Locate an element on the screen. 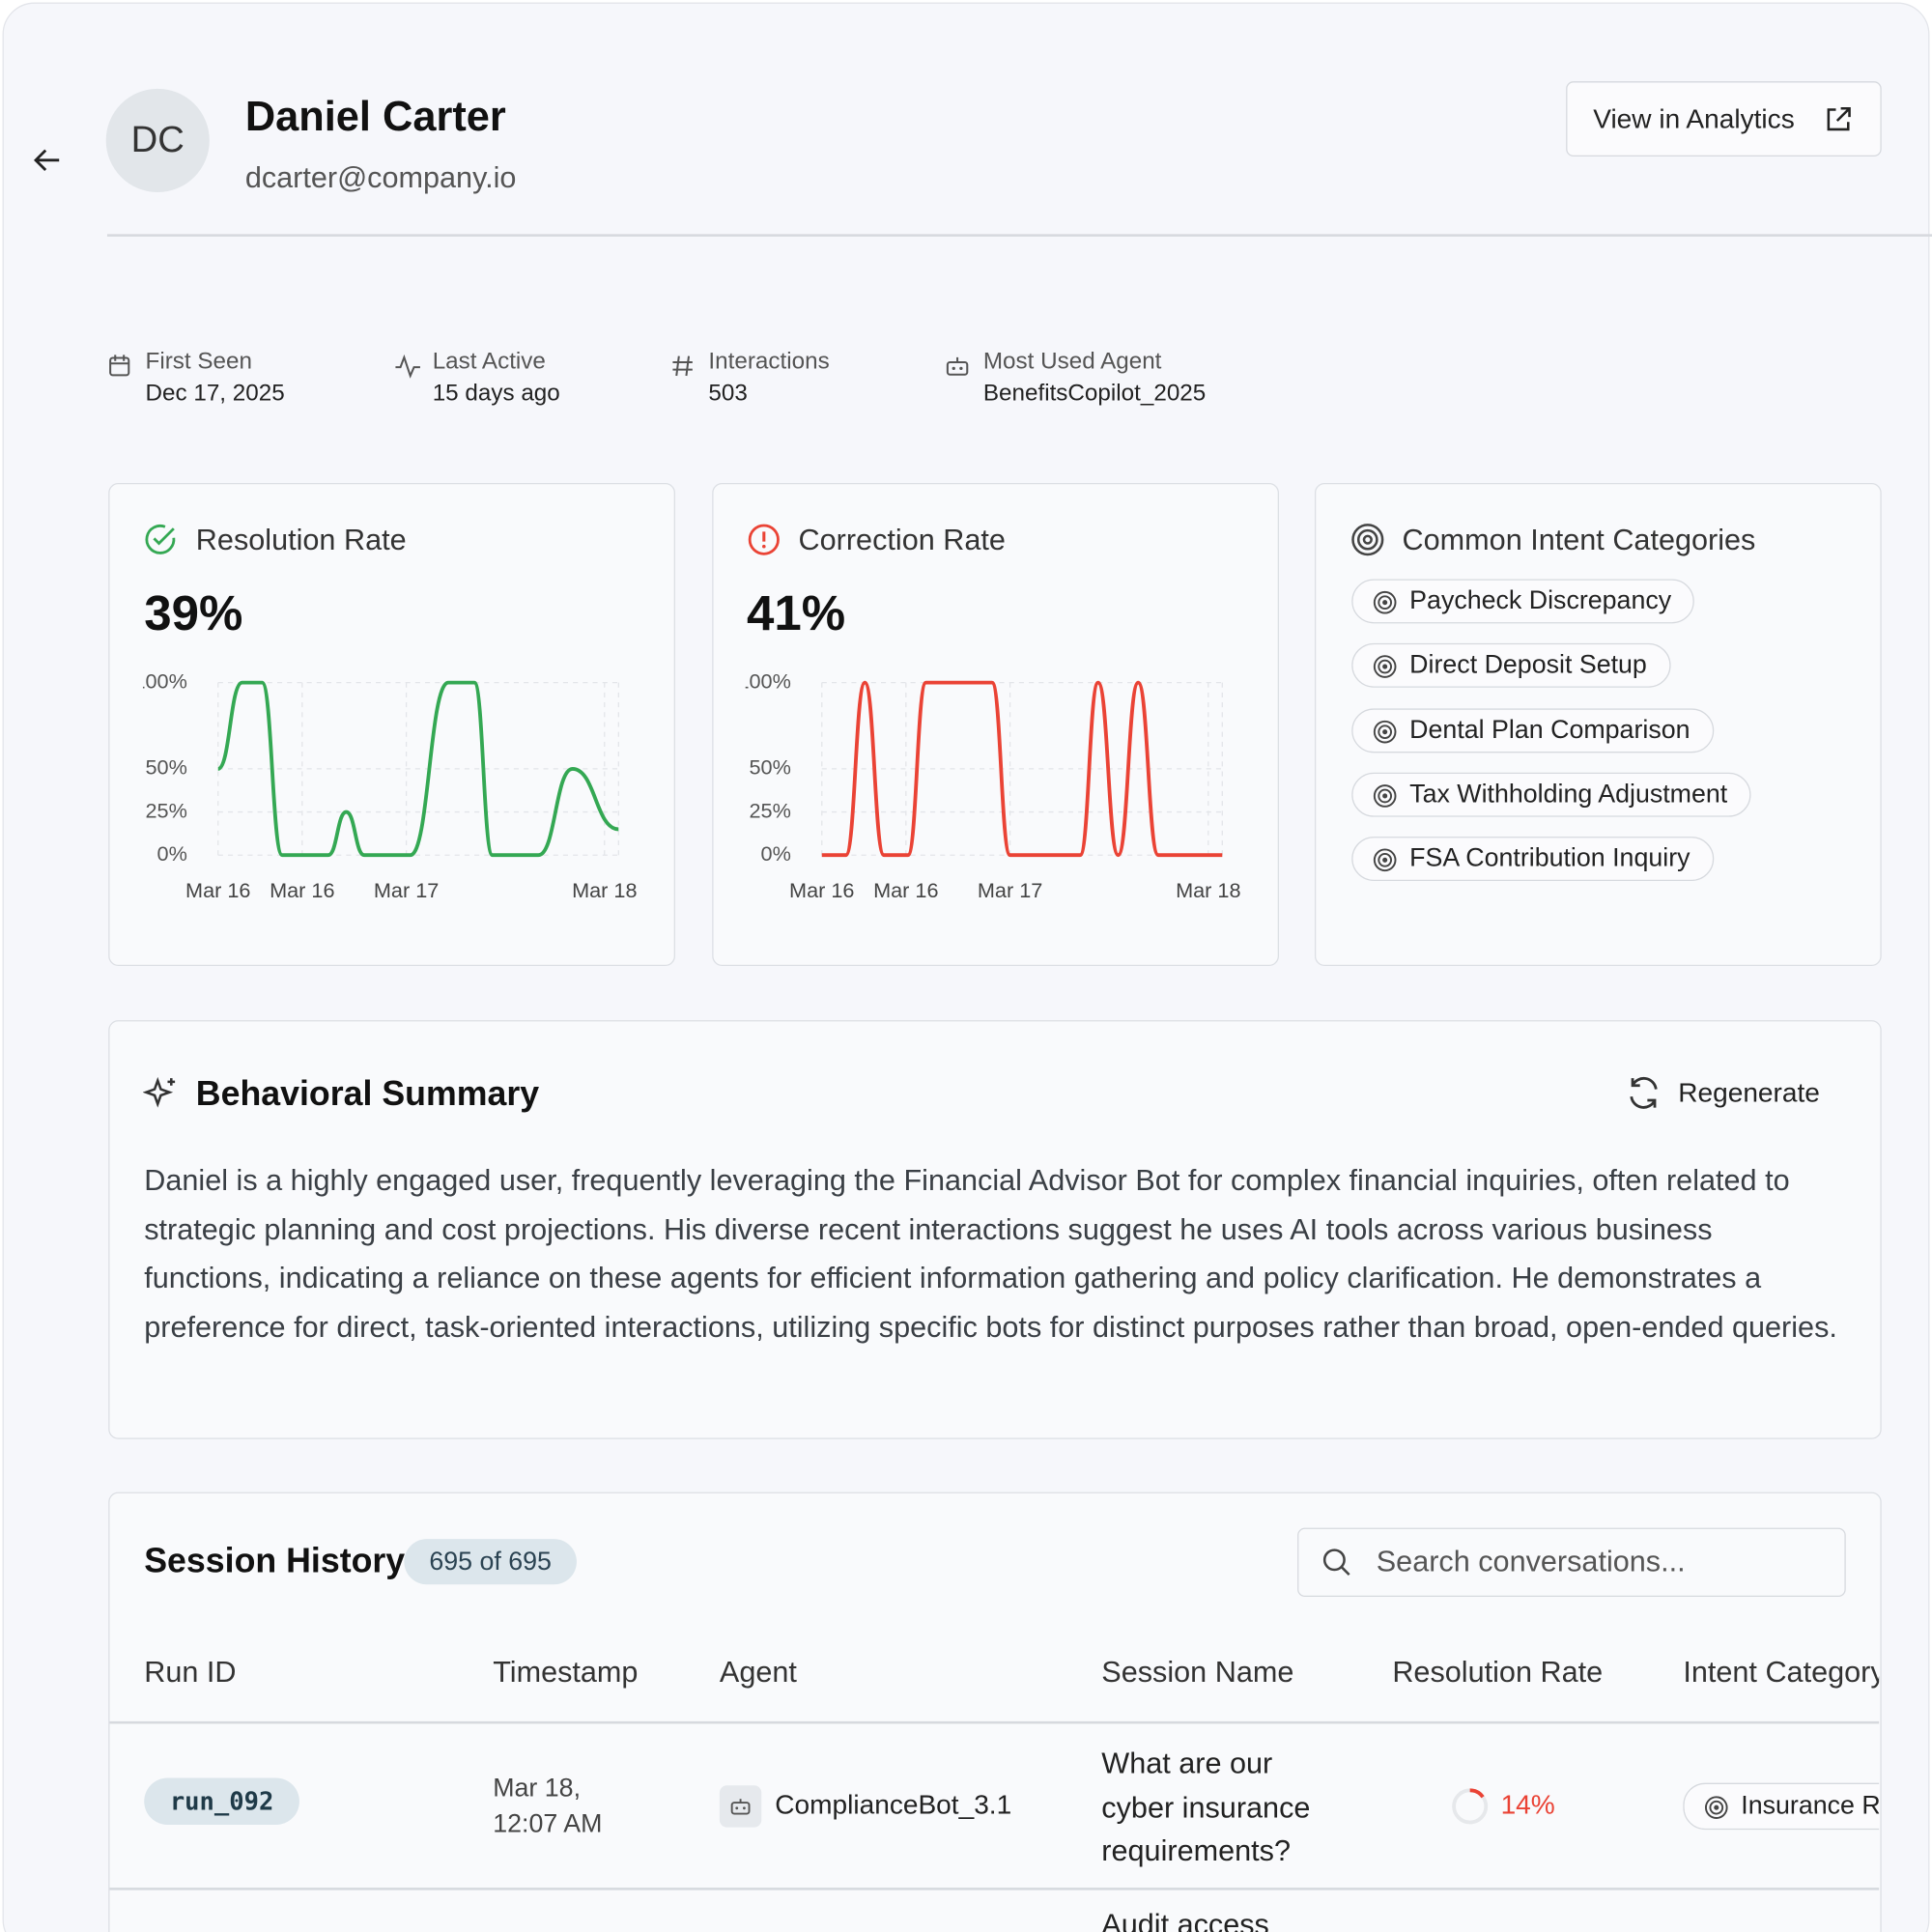  summary-title: Behavioral Summary is located at coordinates (367, 1093).